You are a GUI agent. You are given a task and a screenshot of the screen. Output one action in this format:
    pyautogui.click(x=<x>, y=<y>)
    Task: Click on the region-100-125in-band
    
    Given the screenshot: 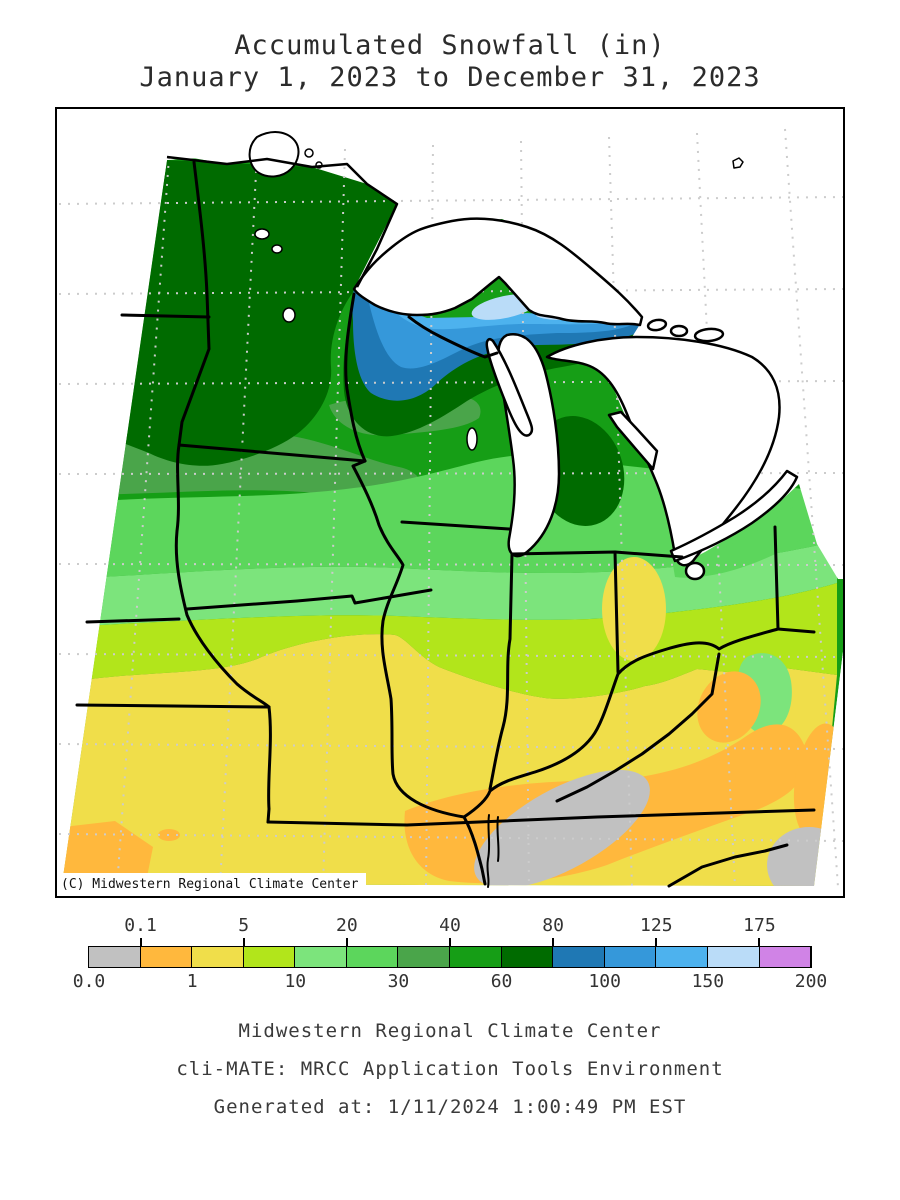 What is the action you would take?
    pyautogui.click(x=504, y=331)
    